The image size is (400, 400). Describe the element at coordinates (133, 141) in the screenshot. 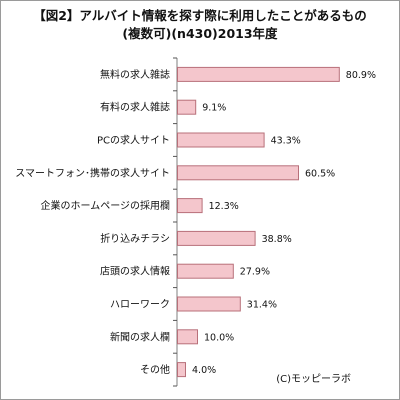

I see `category-label: PCの求人サイト` at that location.